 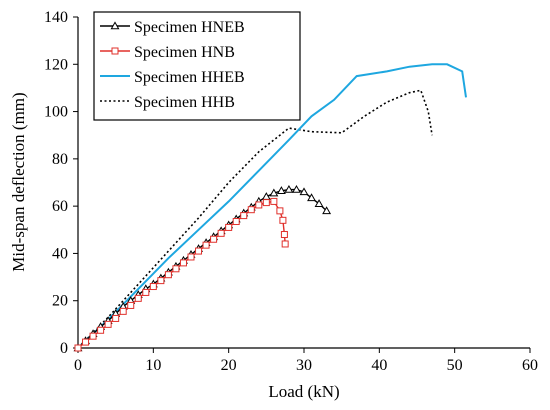 I want to click on y-tick-label: 100, so click(x=56, y=112).